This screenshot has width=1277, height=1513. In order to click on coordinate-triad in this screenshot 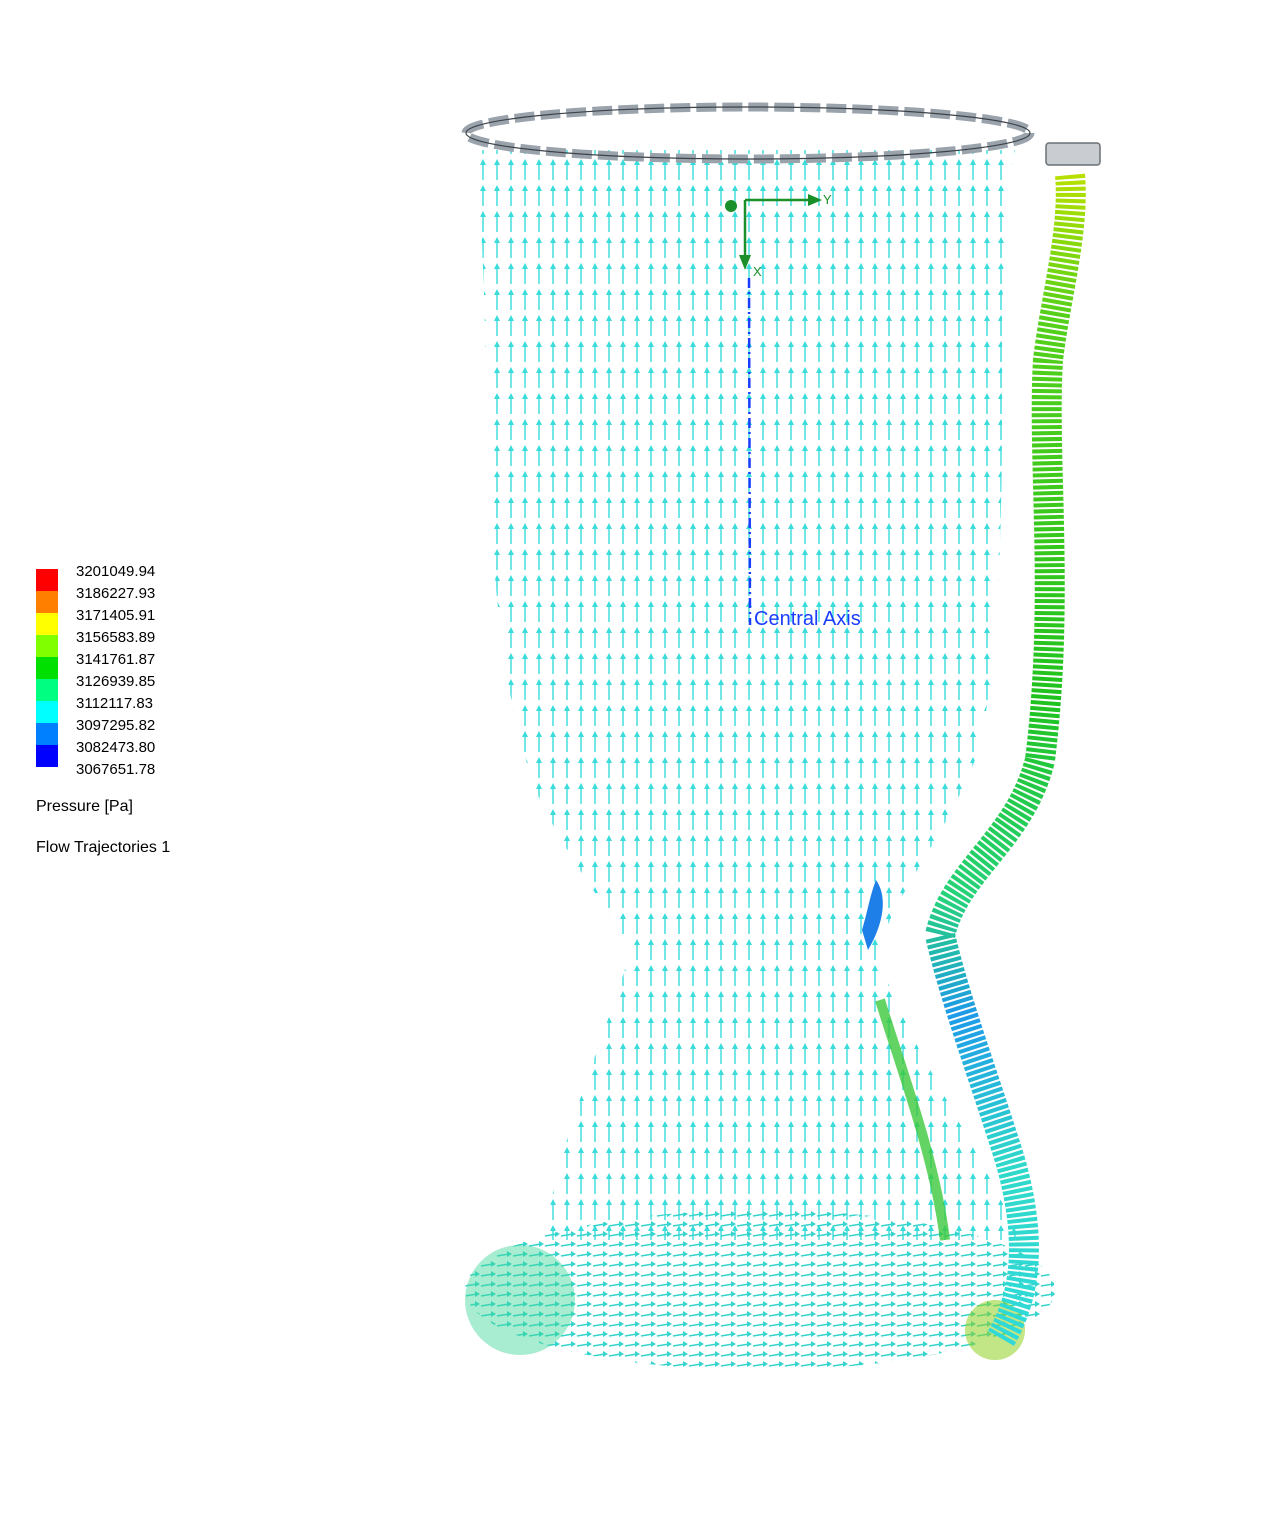, I will do `click(773, 232)`.